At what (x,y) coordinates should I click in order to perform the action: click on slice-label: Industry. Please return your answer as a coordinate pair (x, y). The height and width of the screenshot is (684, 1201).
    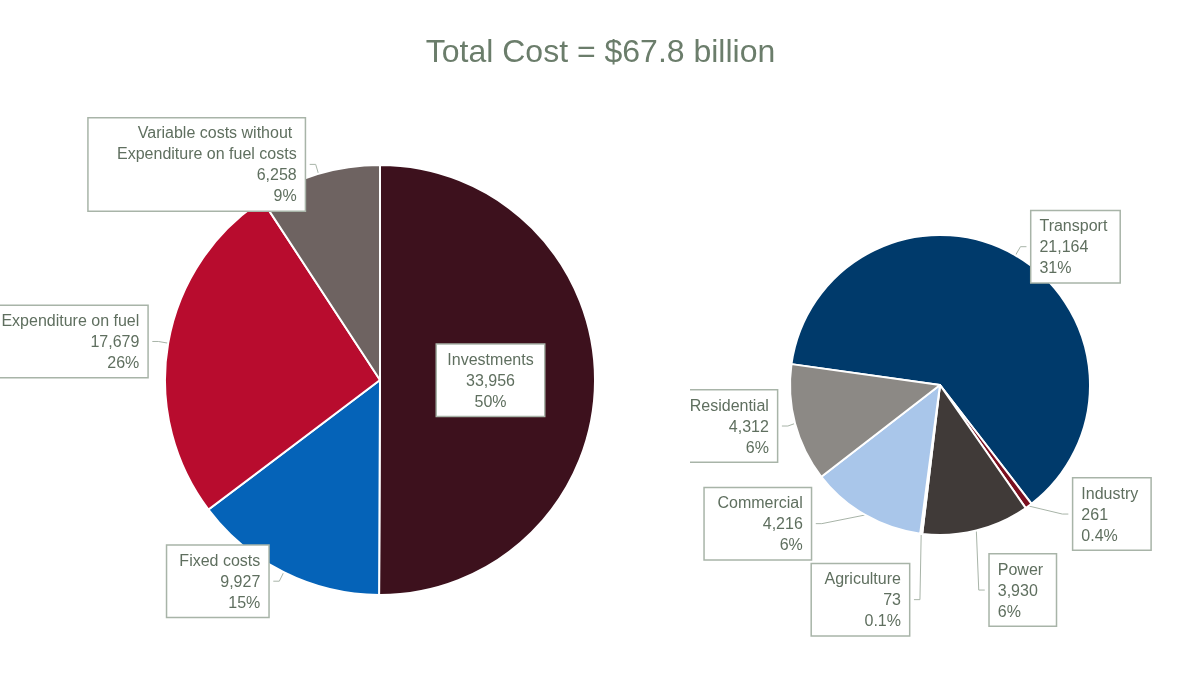
    Looking at the image, I should click on (1110, 493).